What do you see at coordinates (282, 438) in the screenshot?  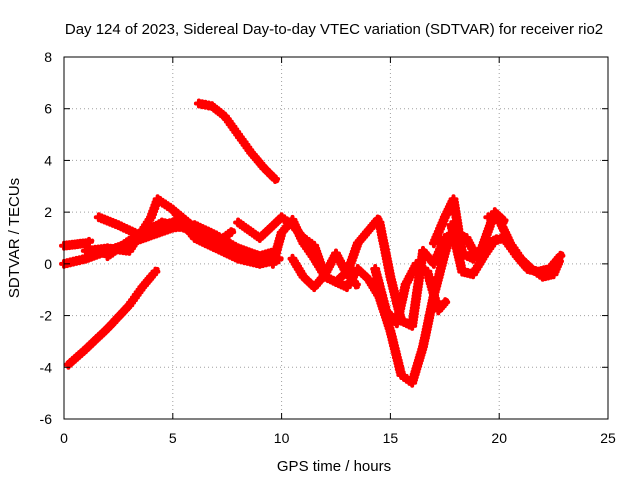 I see `x-tick-label: 10` at bounding box center [282, 438].